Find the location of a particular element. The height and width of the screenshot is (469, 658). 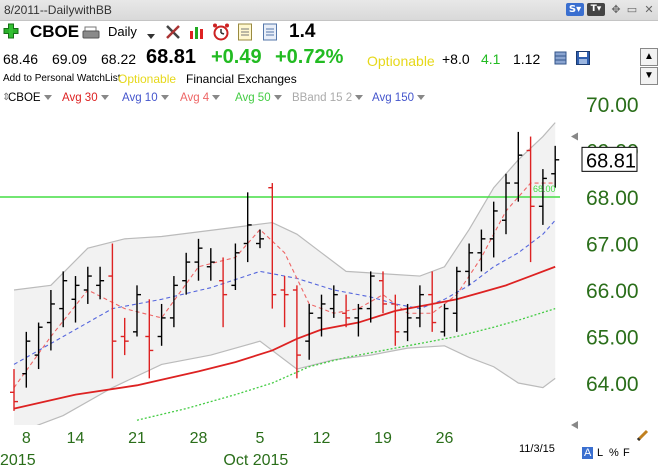

x-axis-tick-label: 12 is located at coordinates (322, 438).